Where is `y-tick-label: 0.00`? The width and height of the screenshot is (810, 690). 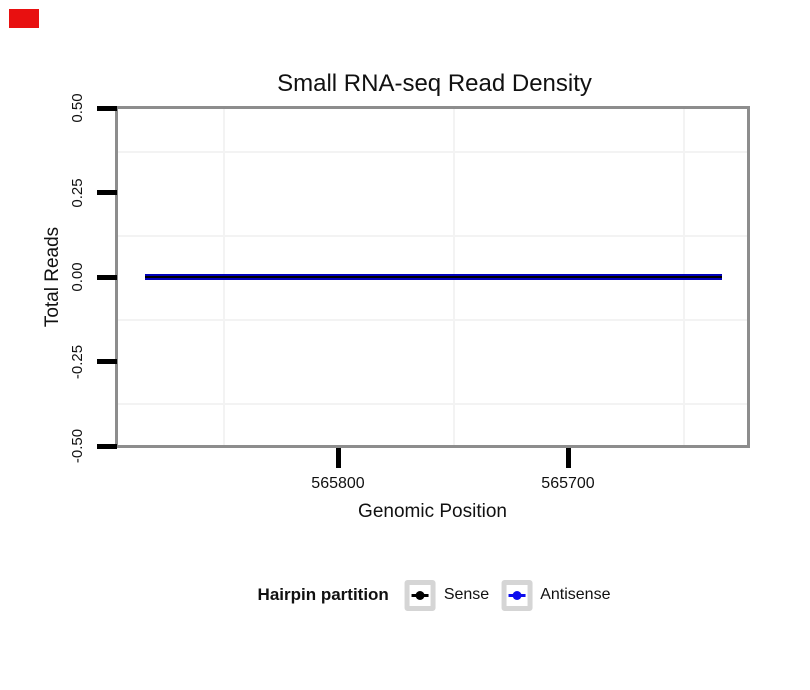 y-tick-label: 0.00 is located at coordinates (77, 277).